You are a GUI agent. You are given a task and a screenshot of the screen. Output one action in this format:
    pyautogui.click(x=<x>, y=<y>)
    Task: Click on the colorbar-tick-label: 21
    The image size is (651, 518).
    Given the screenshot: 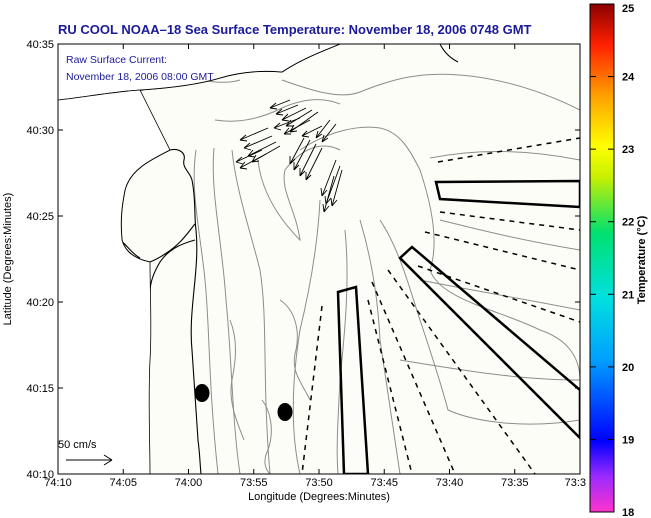 What is the action you would take?
    pyautogui.click(x=628, y=295)
    